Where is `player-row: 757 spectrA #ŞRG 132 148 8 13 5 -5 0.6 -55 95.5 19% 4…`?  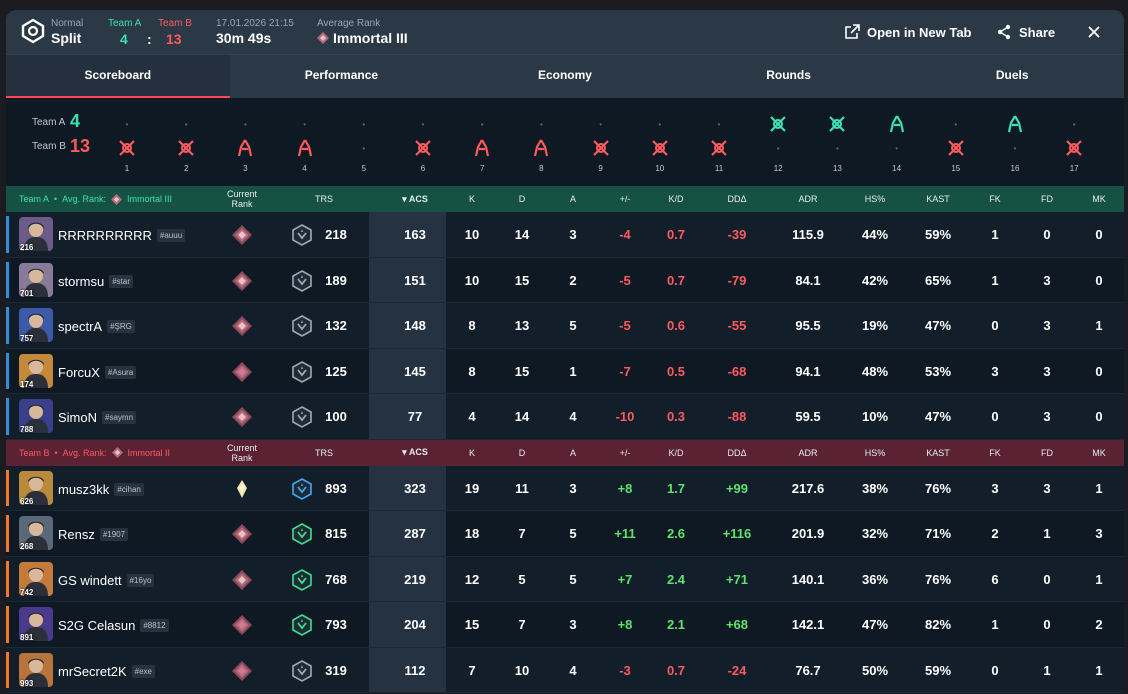 player-row: 757 spectrA #ŞRG 132 148 8 13 5 -5 0.6 -55 95.5 19% 4… is located at coordinates (565, 326).